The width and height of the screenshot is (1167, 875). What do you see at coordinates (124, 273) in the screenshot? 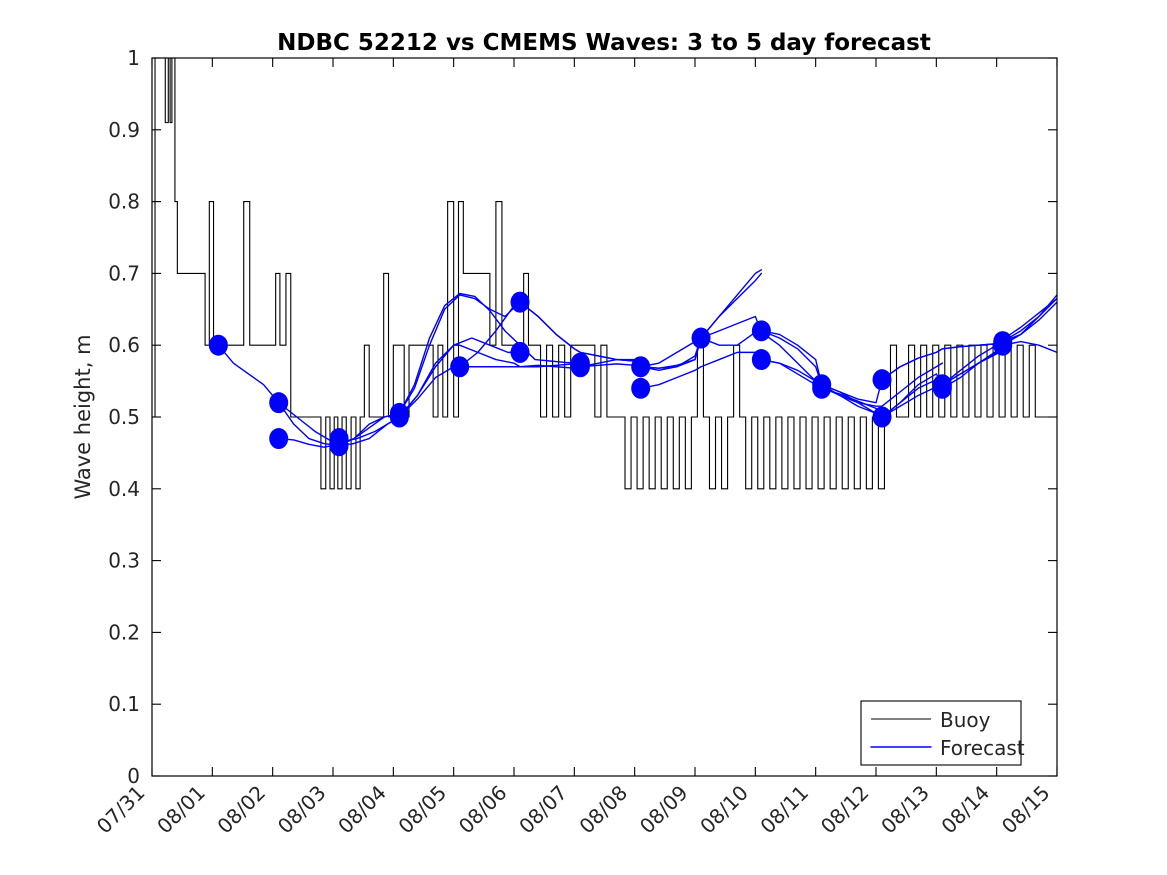
I see `y-tick-label: 0.7` at bounding box center [124, 273].